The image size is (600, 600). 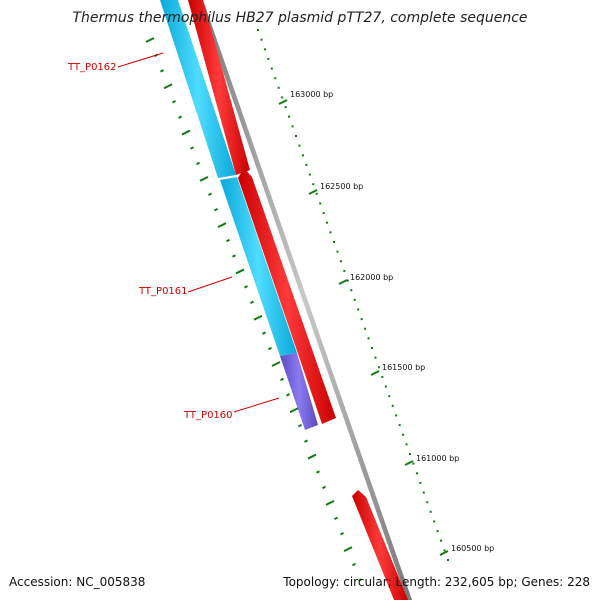 I want to click on reverse-cds-highlight, so click(x=299, y=391).